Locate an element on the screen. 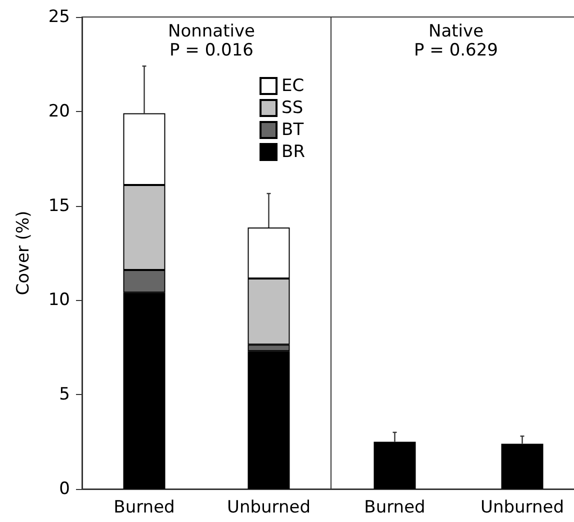 The height and width of the screenshot is (522, 574). text: P = 0.629 is located at coordinates (456, 50).